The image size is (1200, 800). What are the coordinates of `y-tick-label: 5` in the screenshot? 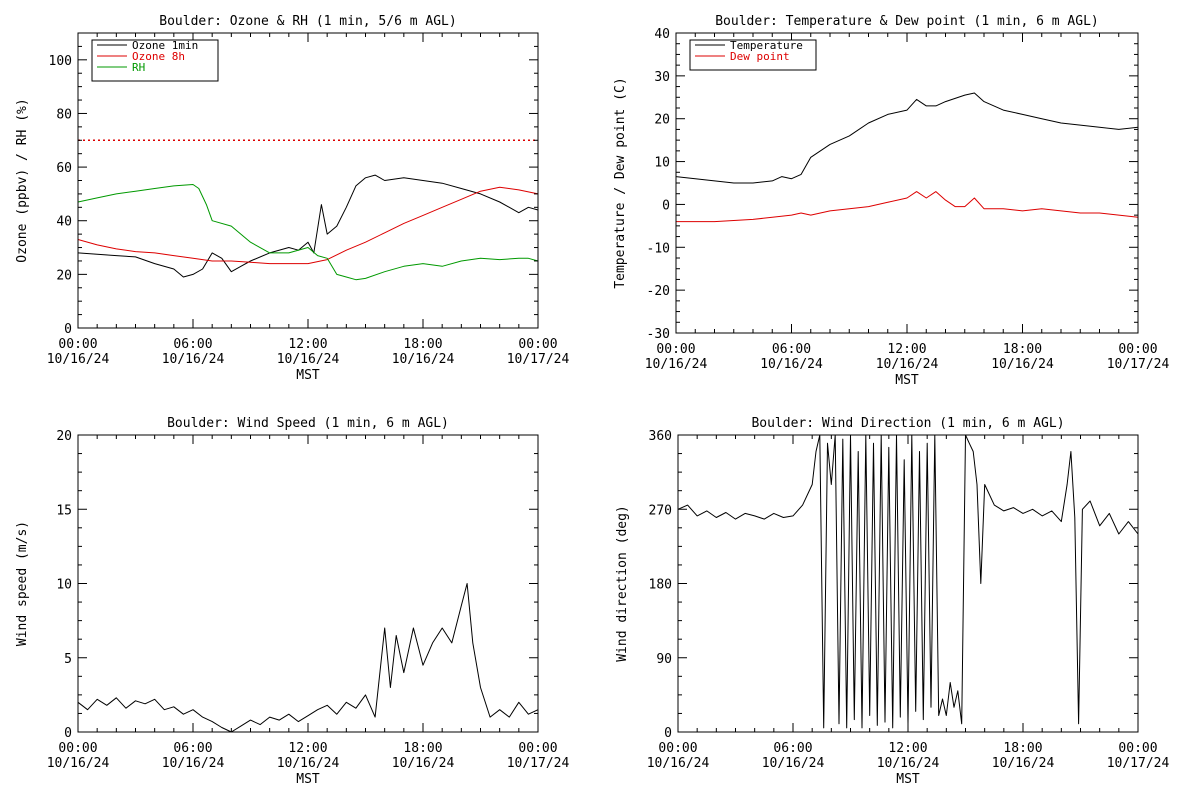 It's located at (68, 659).